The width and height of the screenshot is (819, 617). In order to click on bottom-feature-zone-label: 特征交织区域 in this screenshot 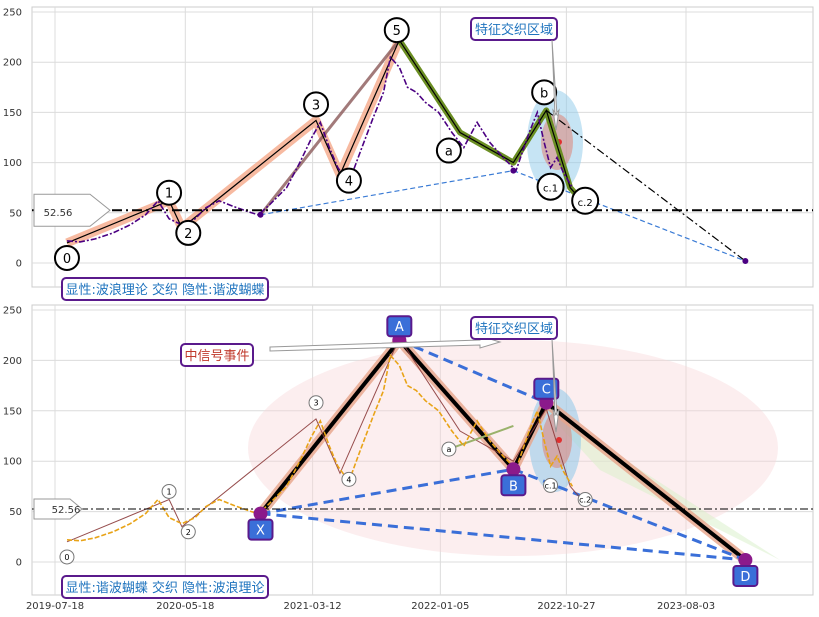, I will do `click(514, 328)`.